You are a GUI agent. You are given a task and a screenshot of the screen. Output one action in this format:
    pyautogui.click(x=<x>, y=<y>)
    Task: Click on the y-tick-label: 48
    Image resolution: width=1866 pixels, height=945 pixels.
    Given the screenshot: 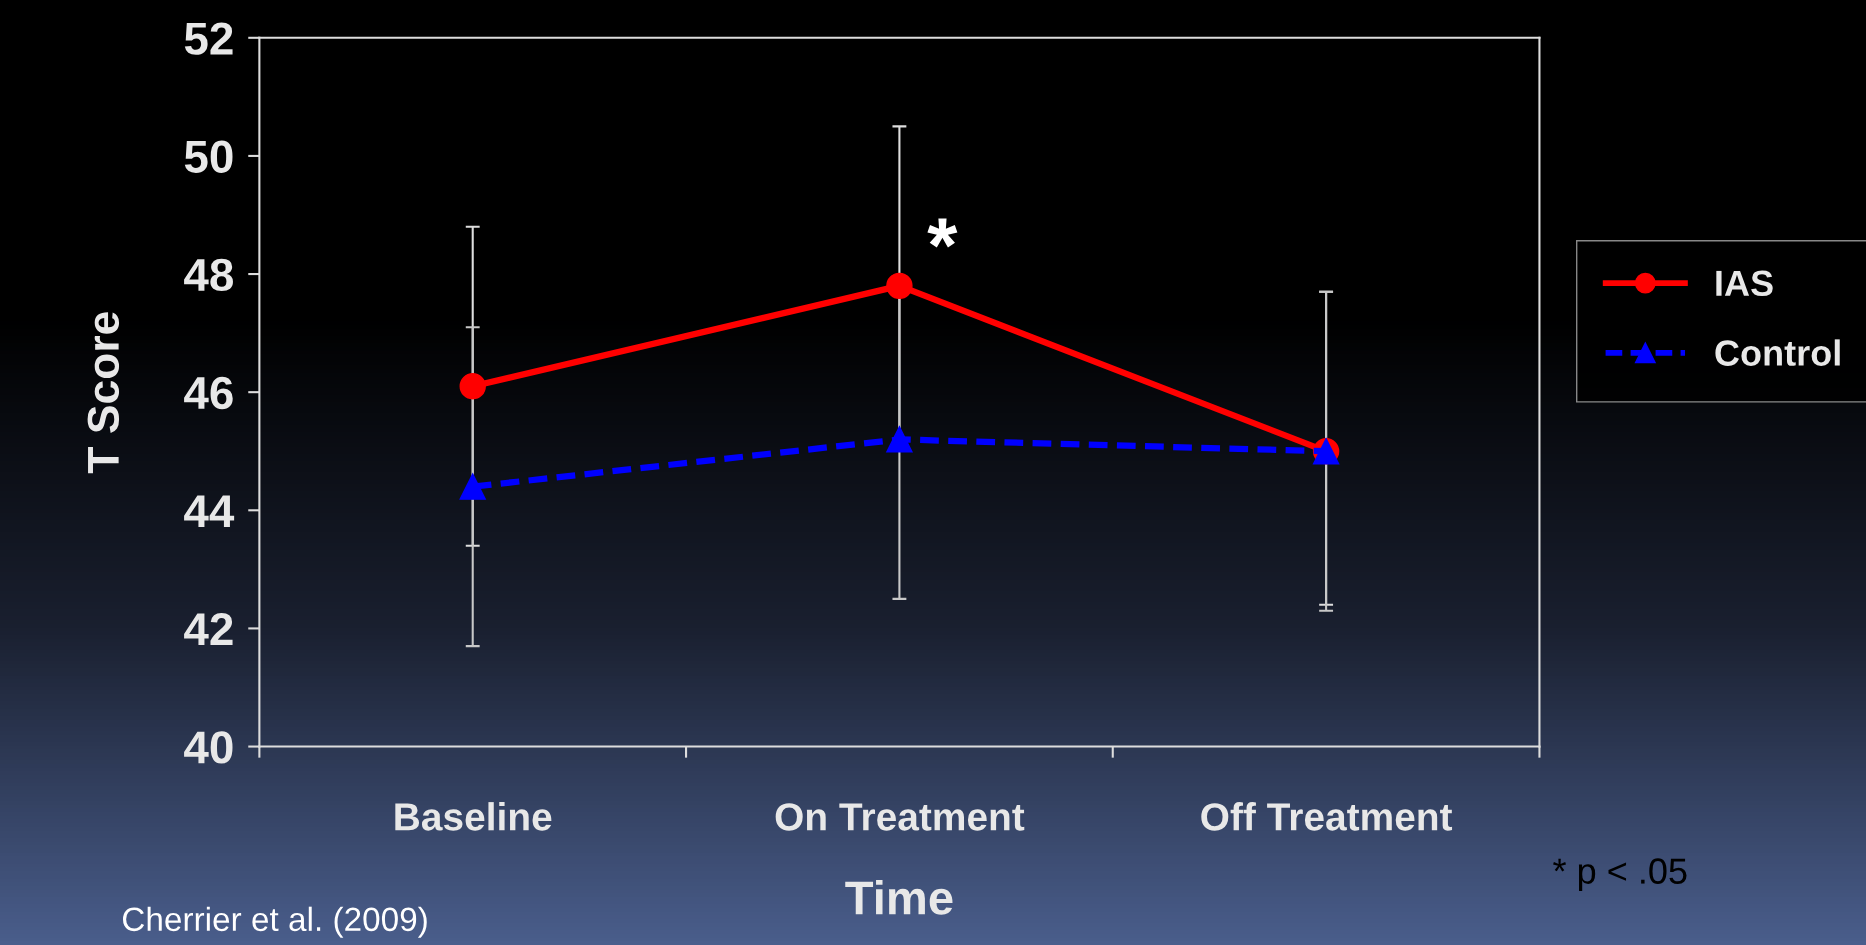 What is the action you would take?
    pyautogui.click(x=208, y=275)
    